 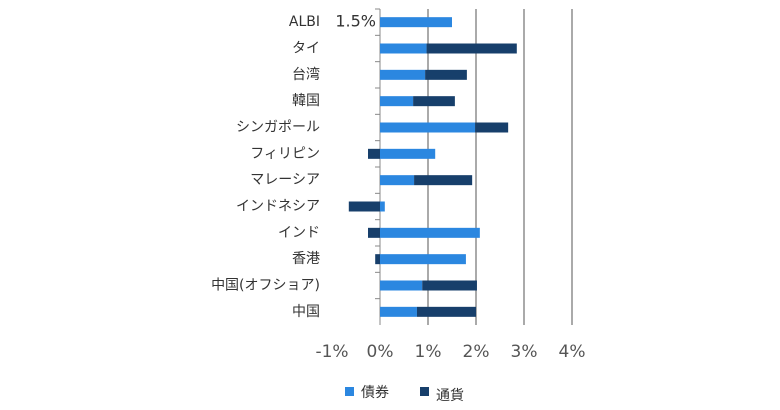 I want to click on legend-label: 債券, so click(x=375, y=393).